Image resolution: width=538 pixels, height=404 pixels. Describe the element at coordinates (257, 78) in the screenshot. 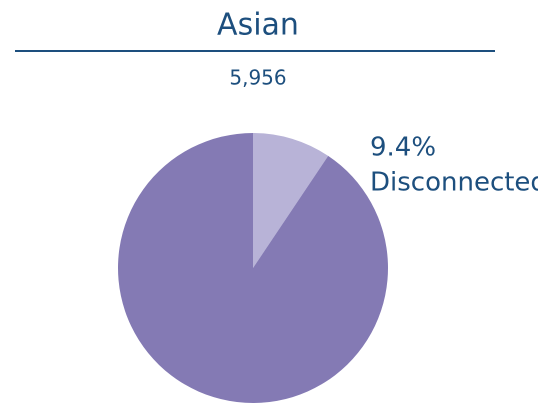

I see `chart-subtitle: 5,956` at that location.